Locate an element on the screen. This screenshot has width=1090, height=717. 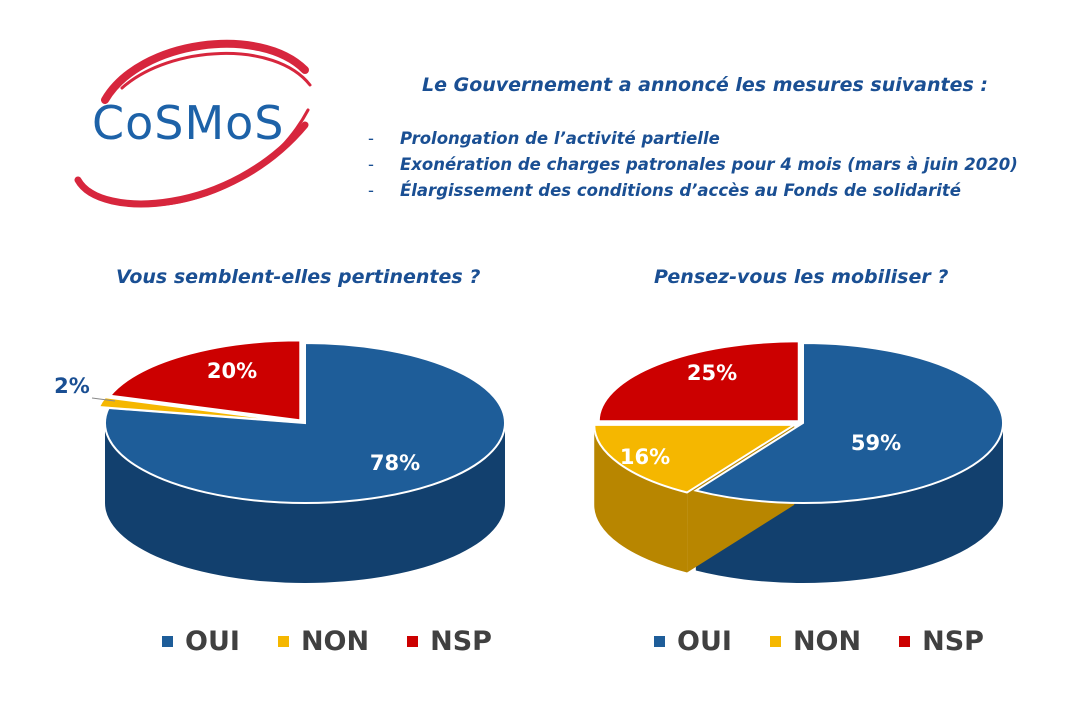
pie-chart-1: 78% 2% 20% is located at coordinates (280, 461).